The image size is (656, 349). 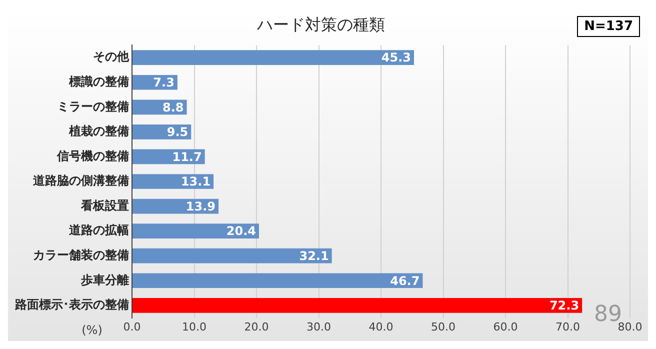 I want to click on data-label: 13.1, so click(x=195, y=181).